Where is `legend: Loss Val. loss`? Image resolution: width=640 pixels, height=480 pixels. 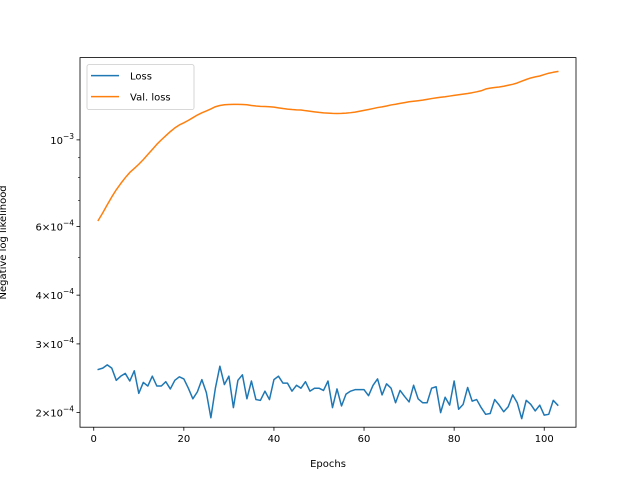
legend: Loss Val. loss is located at coordinates (140, 87).